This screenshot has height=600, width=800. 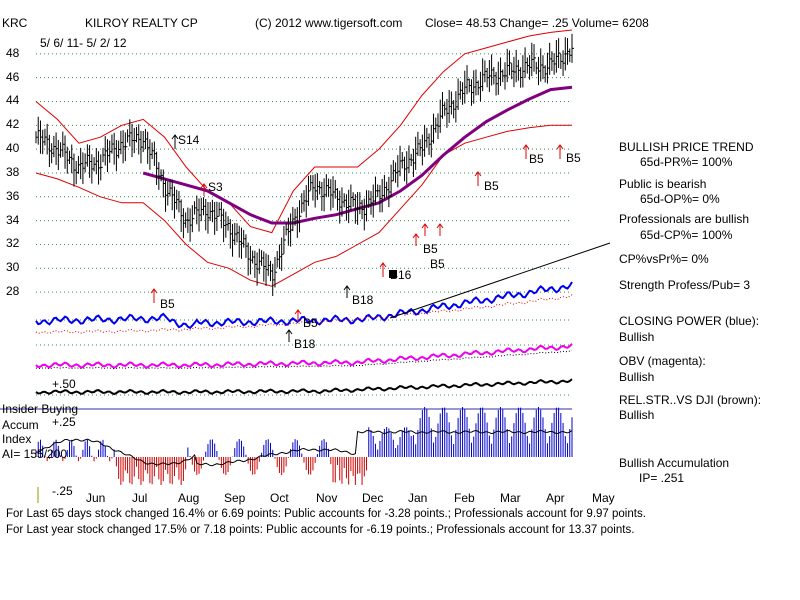 I want to click on accum-ip-value: IP= .251, so click(x=662, y=478).